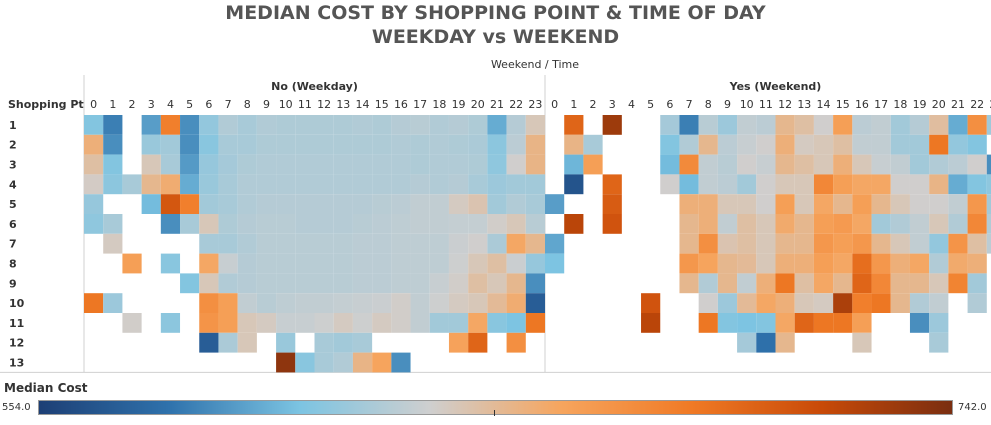  What do you see at coordinates (189, 104) in the screenshot?
I see `hour-tick-label: 5` at bounding box center [189, 104].